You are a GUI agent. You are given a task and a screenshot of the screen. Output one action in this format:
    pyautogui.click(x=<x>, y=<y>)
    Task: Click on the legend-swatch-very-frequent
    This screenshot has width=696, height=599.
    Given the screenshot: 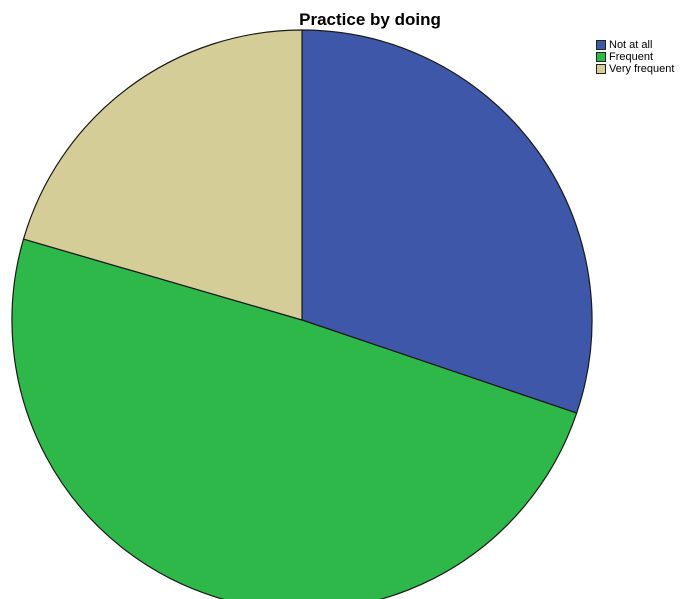 What is the action you would take?
    pyautogui.click(x=601, y=69)
    